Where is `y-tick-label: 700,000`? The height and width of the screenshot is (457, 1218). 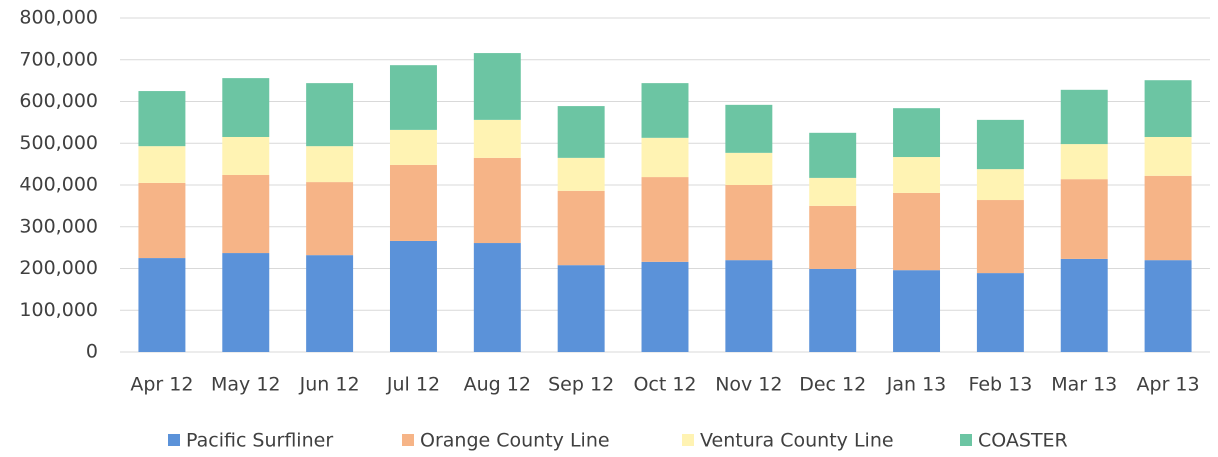
y-tick-label: 700,000 is located at coordinates (58, 59).